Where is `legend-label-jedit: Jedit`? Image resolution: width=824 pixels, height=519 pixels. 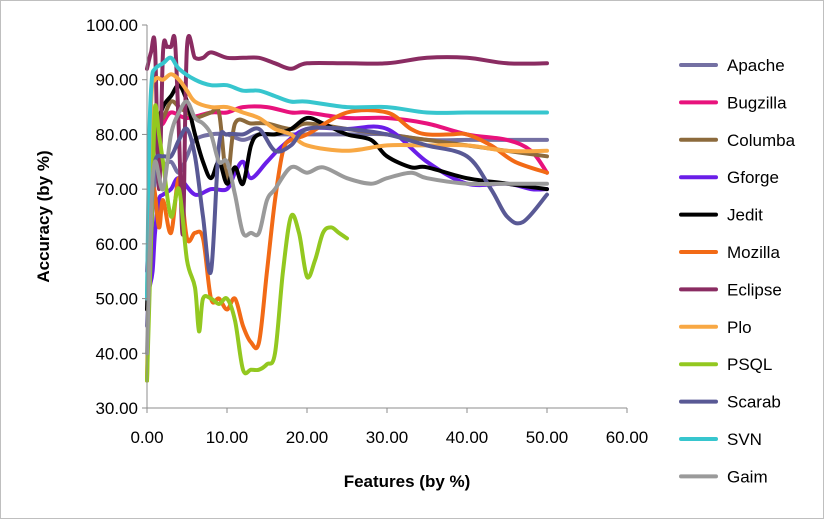
legend-label-jedit: Jedit is located at coordinates (745, 215).